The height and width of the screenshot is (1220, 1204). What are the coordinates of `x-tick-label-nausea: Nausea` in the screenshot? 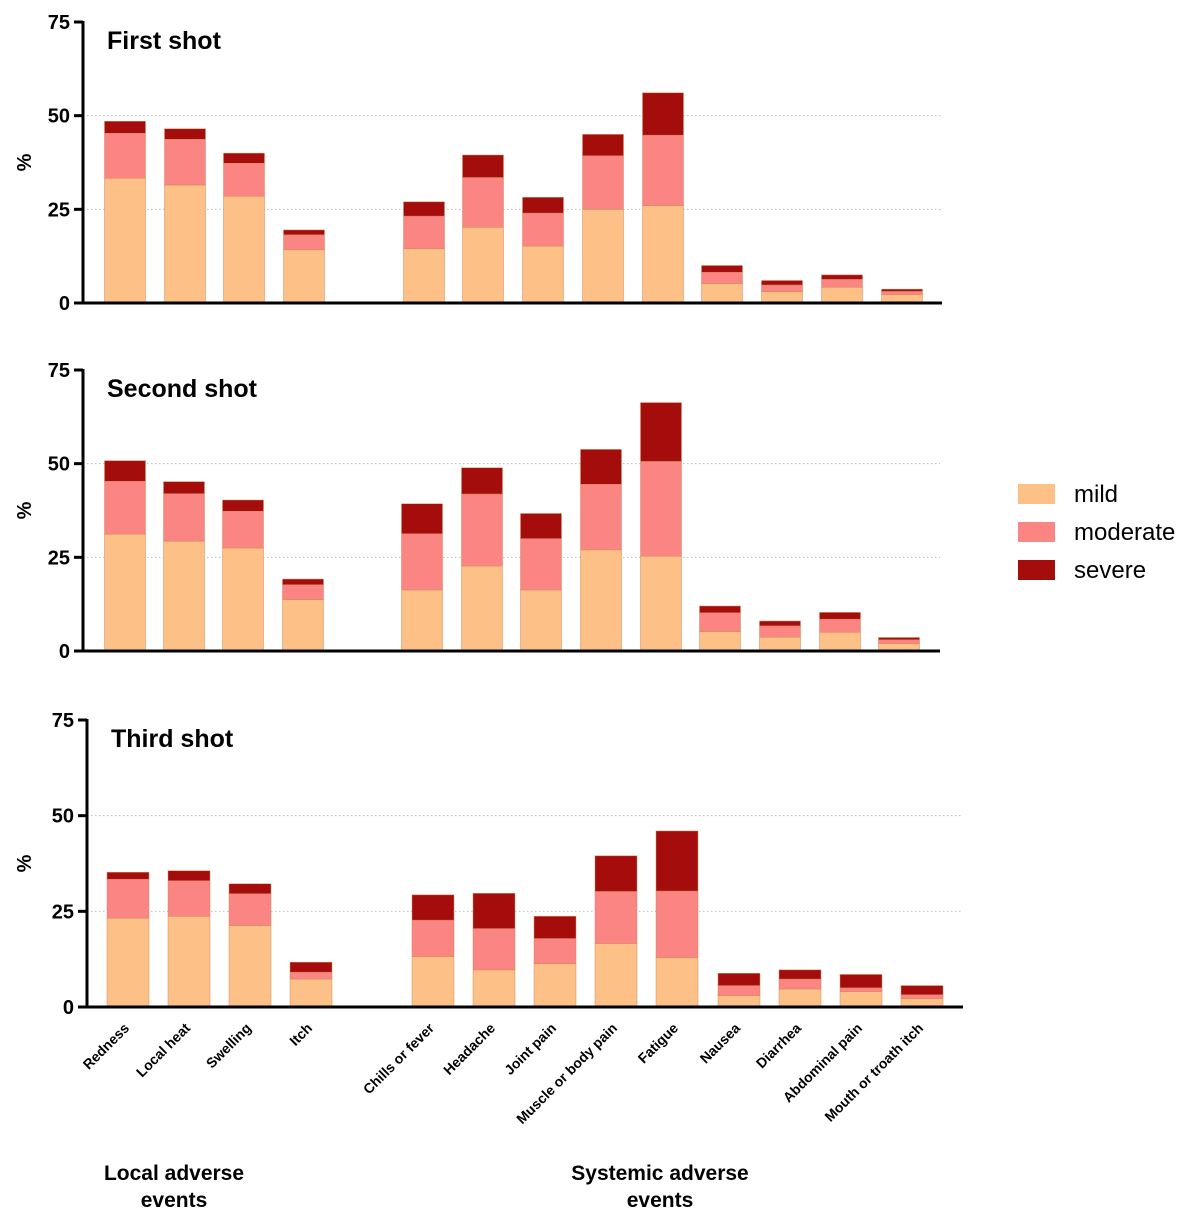 It's located at (720, 1043).